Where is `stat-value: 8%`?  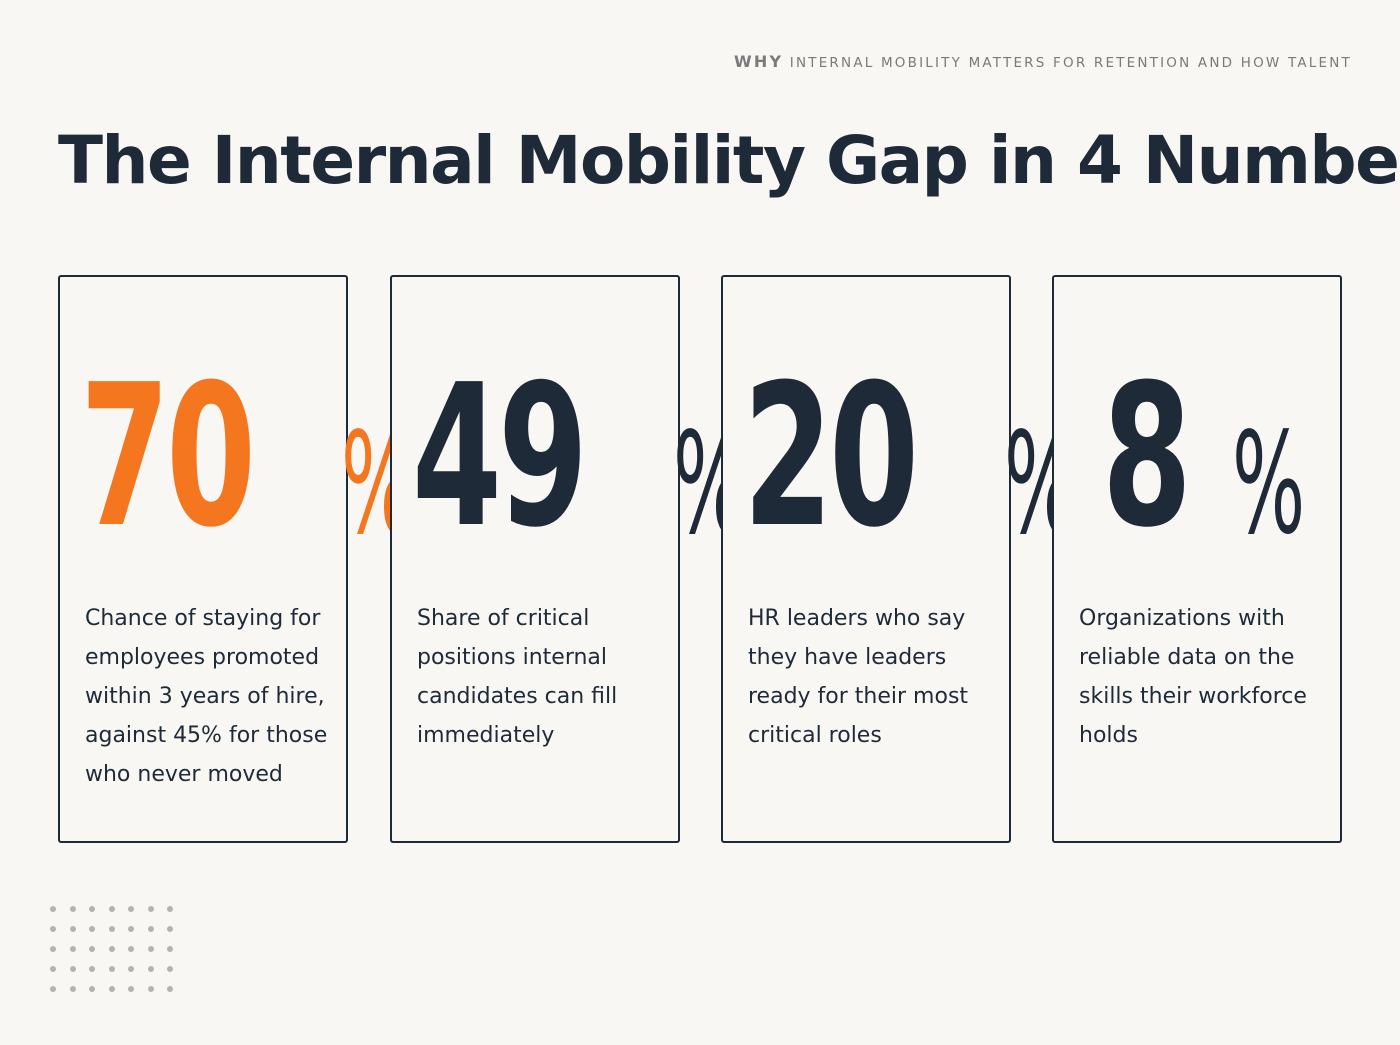 stat-value: 8% is located at coordinates (1227, 462).